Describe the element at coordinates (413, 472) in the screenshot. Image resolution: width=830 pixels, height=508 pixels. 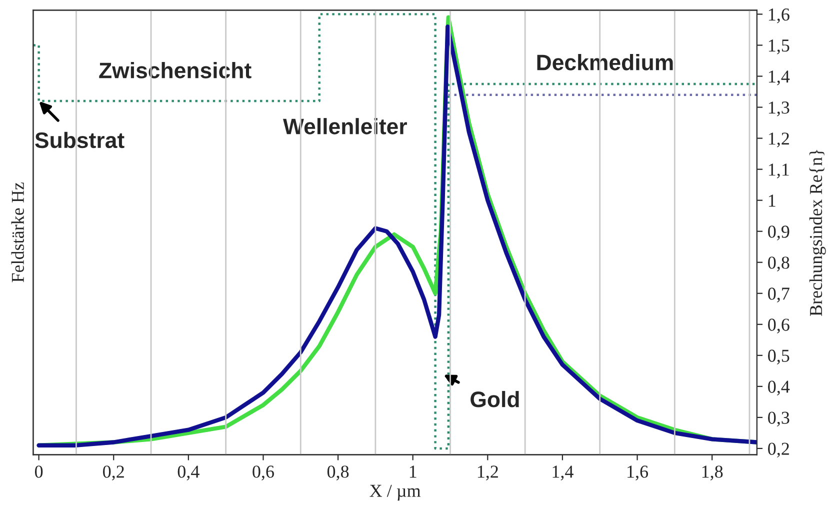
I see `x-tick-label: 1` at that location.